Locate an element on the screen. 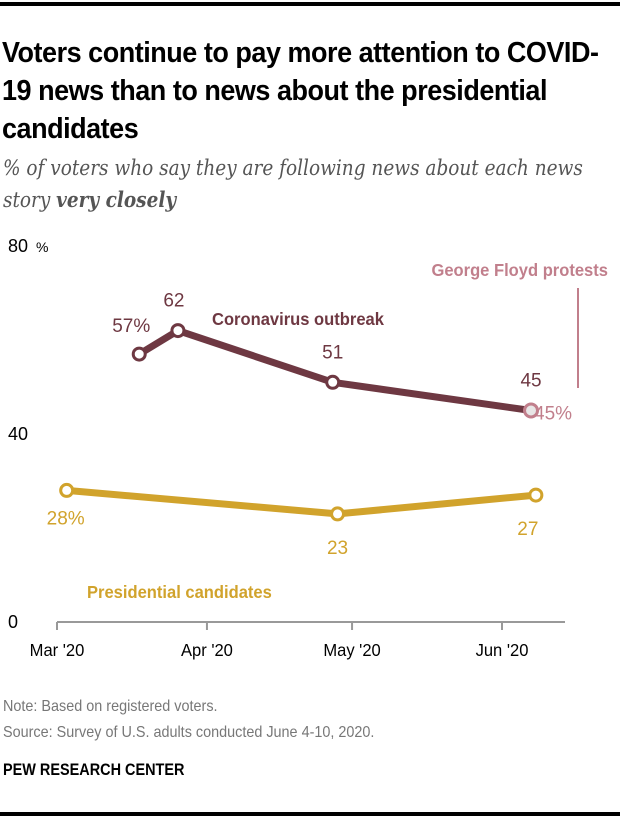  series-label: Presidential candidates is located at coordinates (179, 591).